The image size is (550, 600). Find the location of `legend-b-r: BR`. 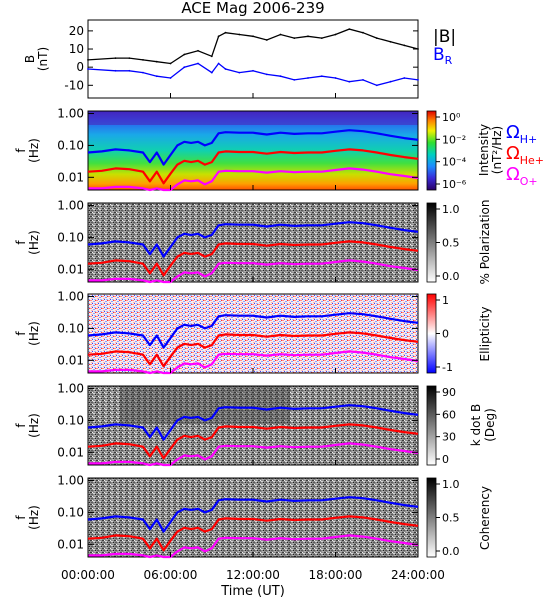

legend-b-r: BR is located at coordinates (443, 56).